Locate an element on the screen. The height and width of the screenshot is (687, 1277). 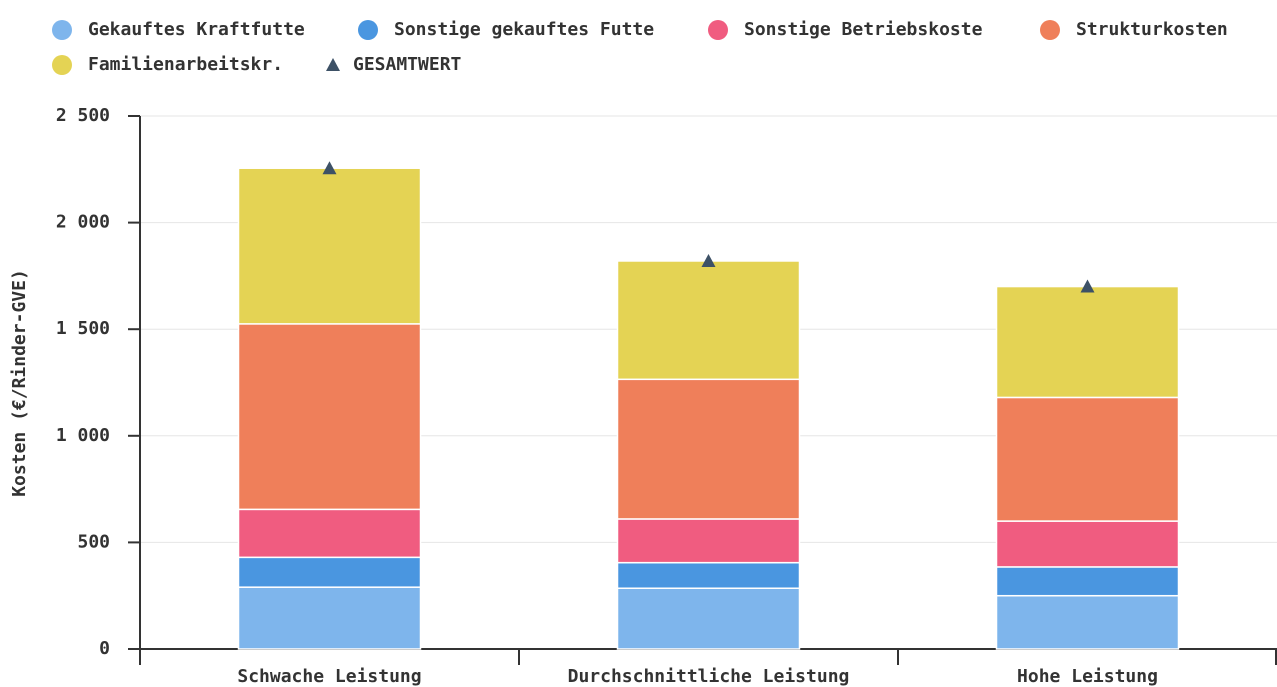
legend-label: Strukturkosten is located at coordinates (1152, 29).